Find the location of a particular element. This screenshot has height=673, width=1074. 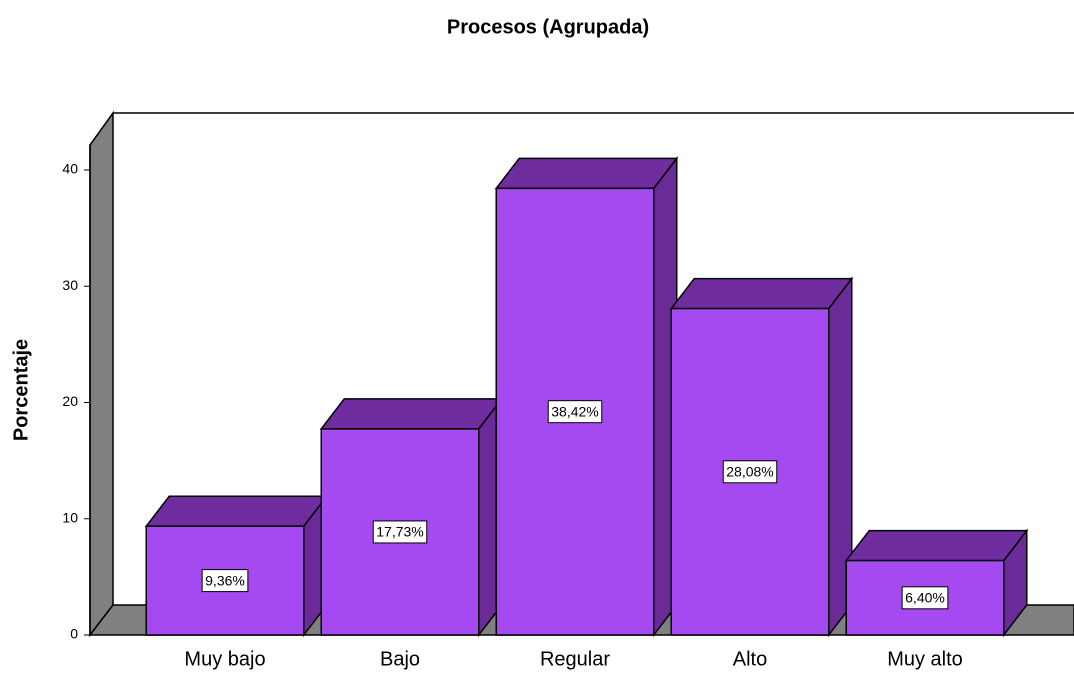

y-tick-label: 40 is located at coordinates (70, 169).